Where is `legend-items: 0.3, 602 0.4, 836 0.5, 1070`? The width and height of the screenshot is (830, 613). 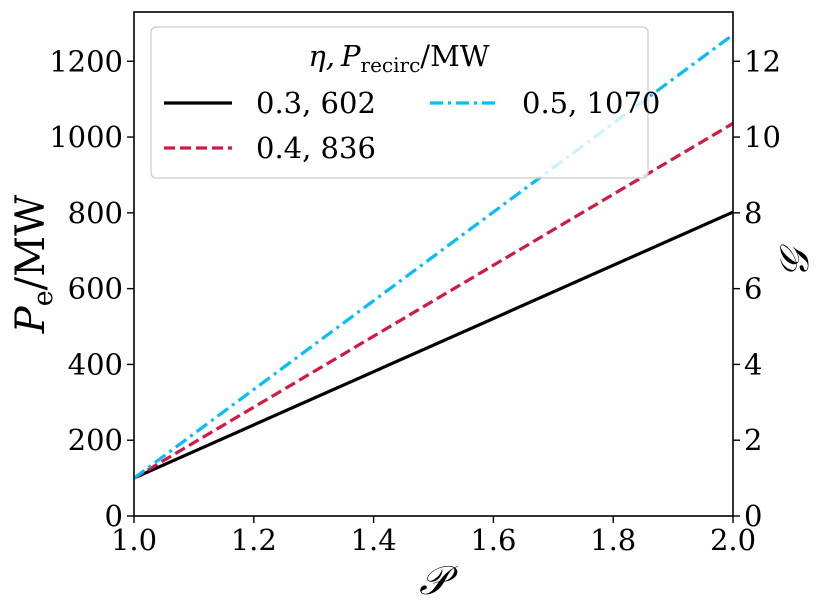
legend-items: 0.3, 602 0.4, 836 0.5, 1070 is located at coordinates (412, 125).